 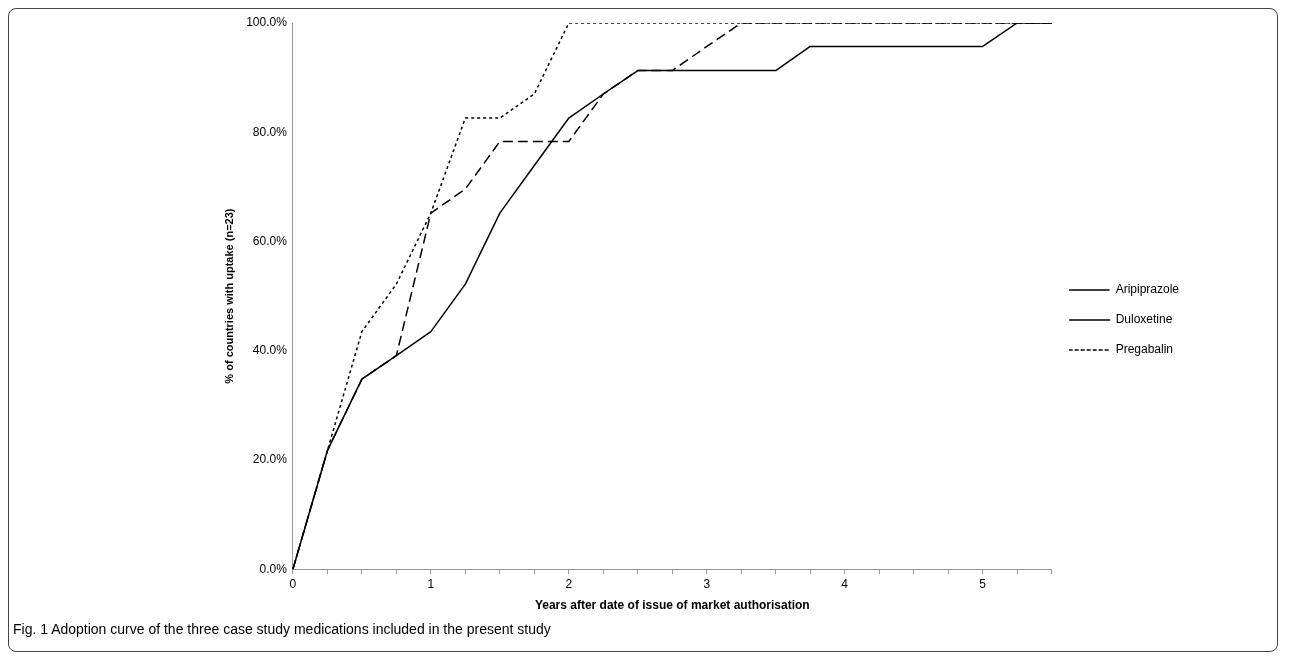 What do you see at coordinates (270, 350) in the screenshot?
I see `y-tick-label: 40.0%` at bounding box center [270, 350].